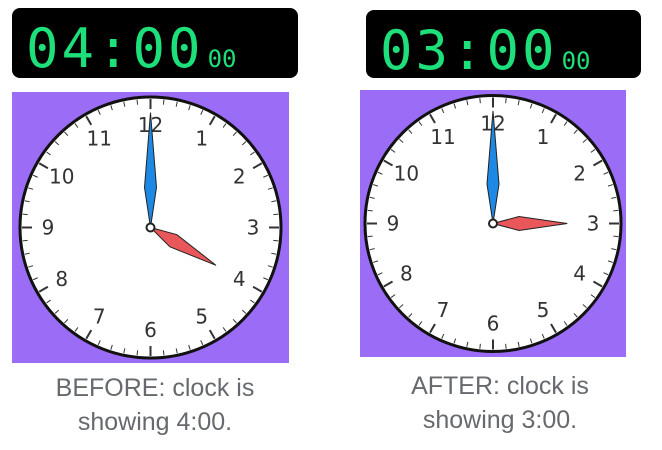 The image size is (662, 450). What do you see at coordinates (61, 279) in the screenshot?
I see `before-numeral-8: 8` at bounding box center [61, 279].